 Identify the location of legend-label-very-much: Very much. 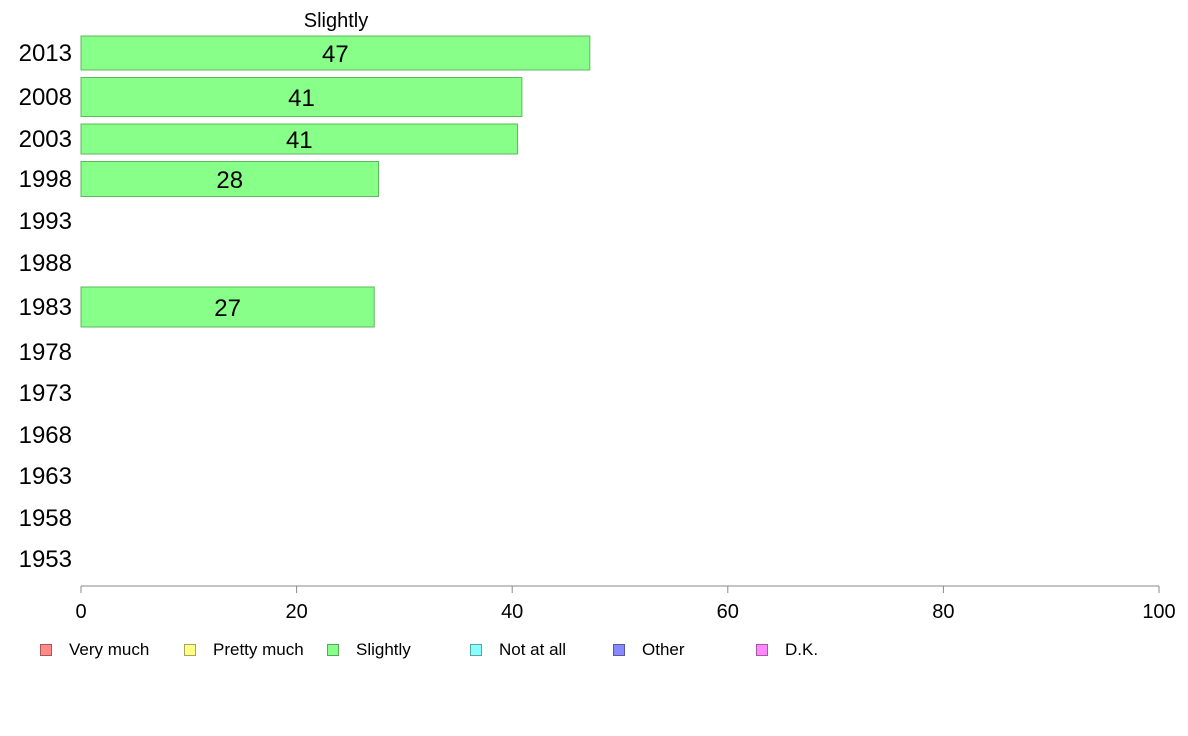
(109, 649).